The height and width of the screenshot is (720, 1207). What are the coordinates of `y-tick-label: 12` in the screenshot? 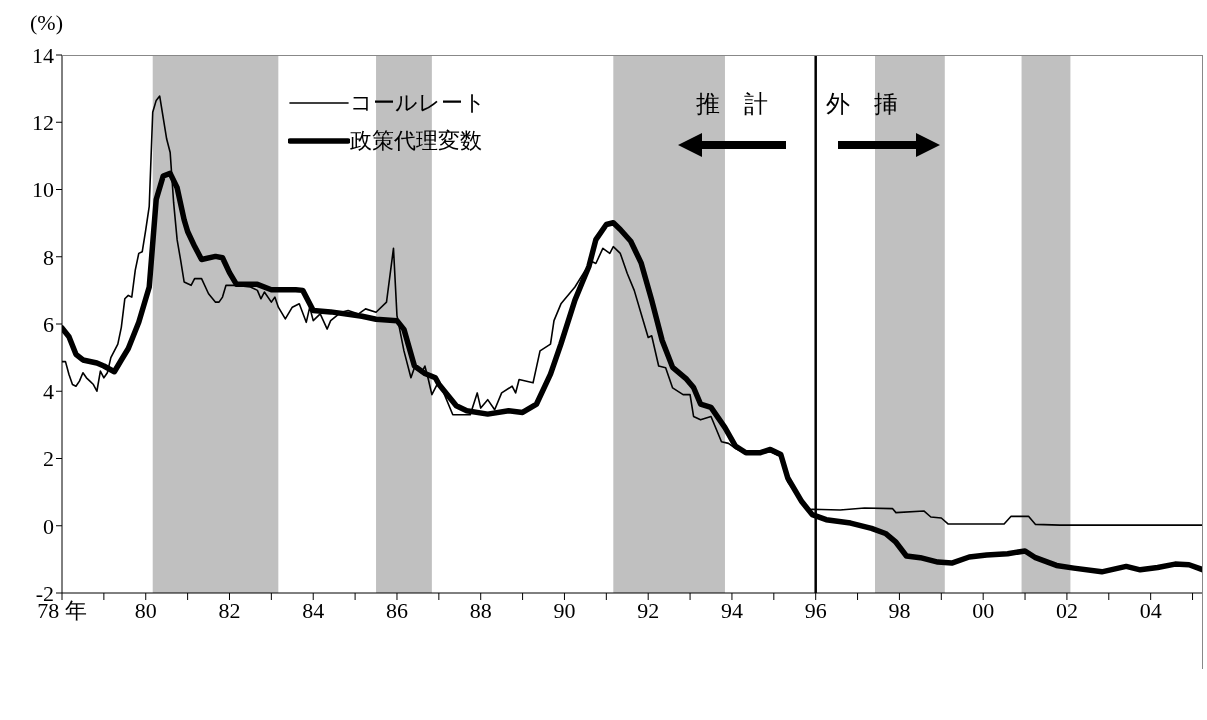 It's located at (43, 123).